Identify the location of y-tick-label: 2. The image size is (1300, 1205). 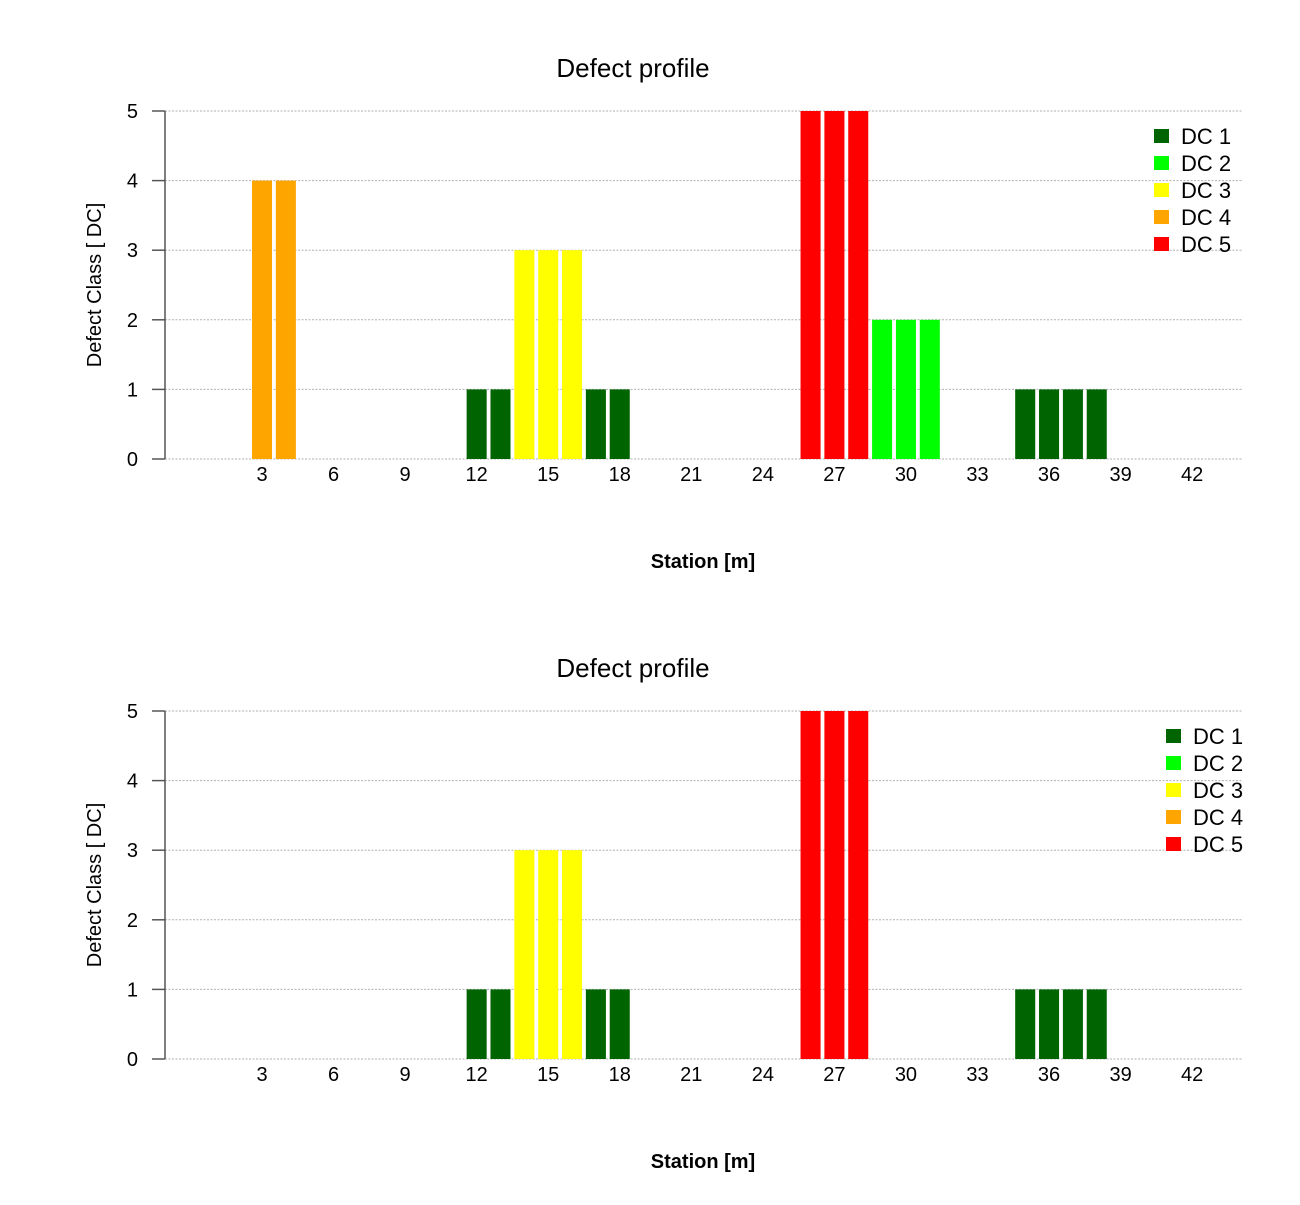
(132, 921).